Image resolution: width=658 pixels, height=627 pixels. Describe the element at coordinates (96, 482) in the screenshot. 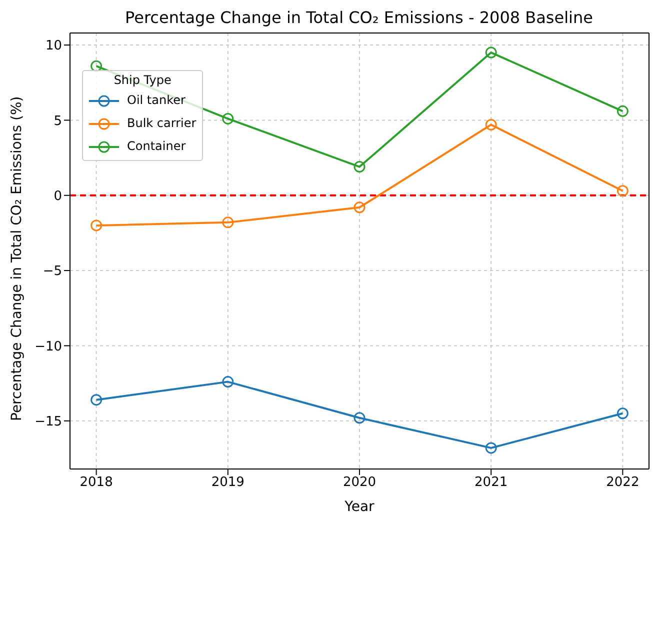

I see `x-tick-label: 2018` at that location.